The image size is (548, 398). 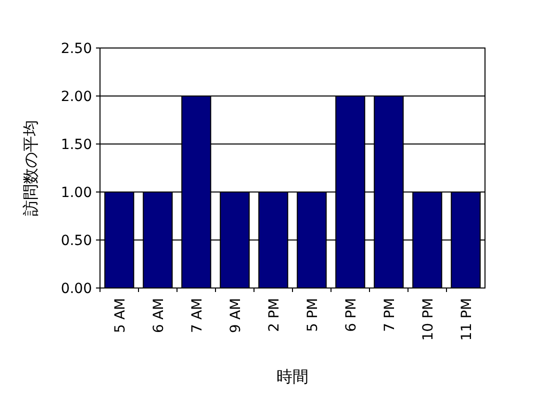 What do you see at coordinates (158, 316) in the screenshot?
I see `x-tick-label: 6 AM` at bounding box center [158, 316].